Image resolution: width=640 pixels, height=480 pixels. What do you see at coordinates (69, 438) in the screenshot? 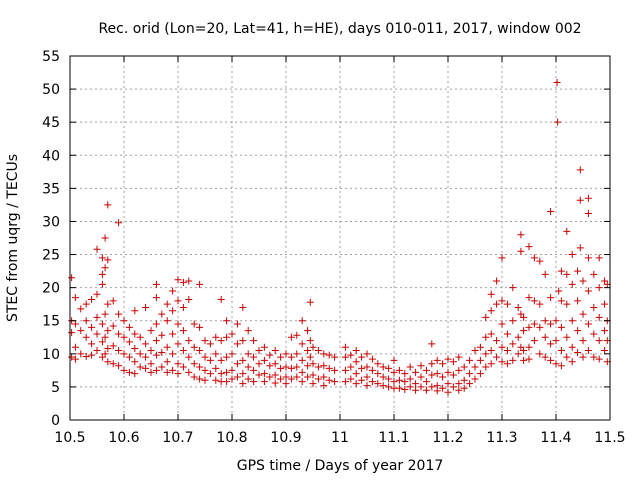
I see `x-tick-label: 10.5` at bounding box center [69, 438].